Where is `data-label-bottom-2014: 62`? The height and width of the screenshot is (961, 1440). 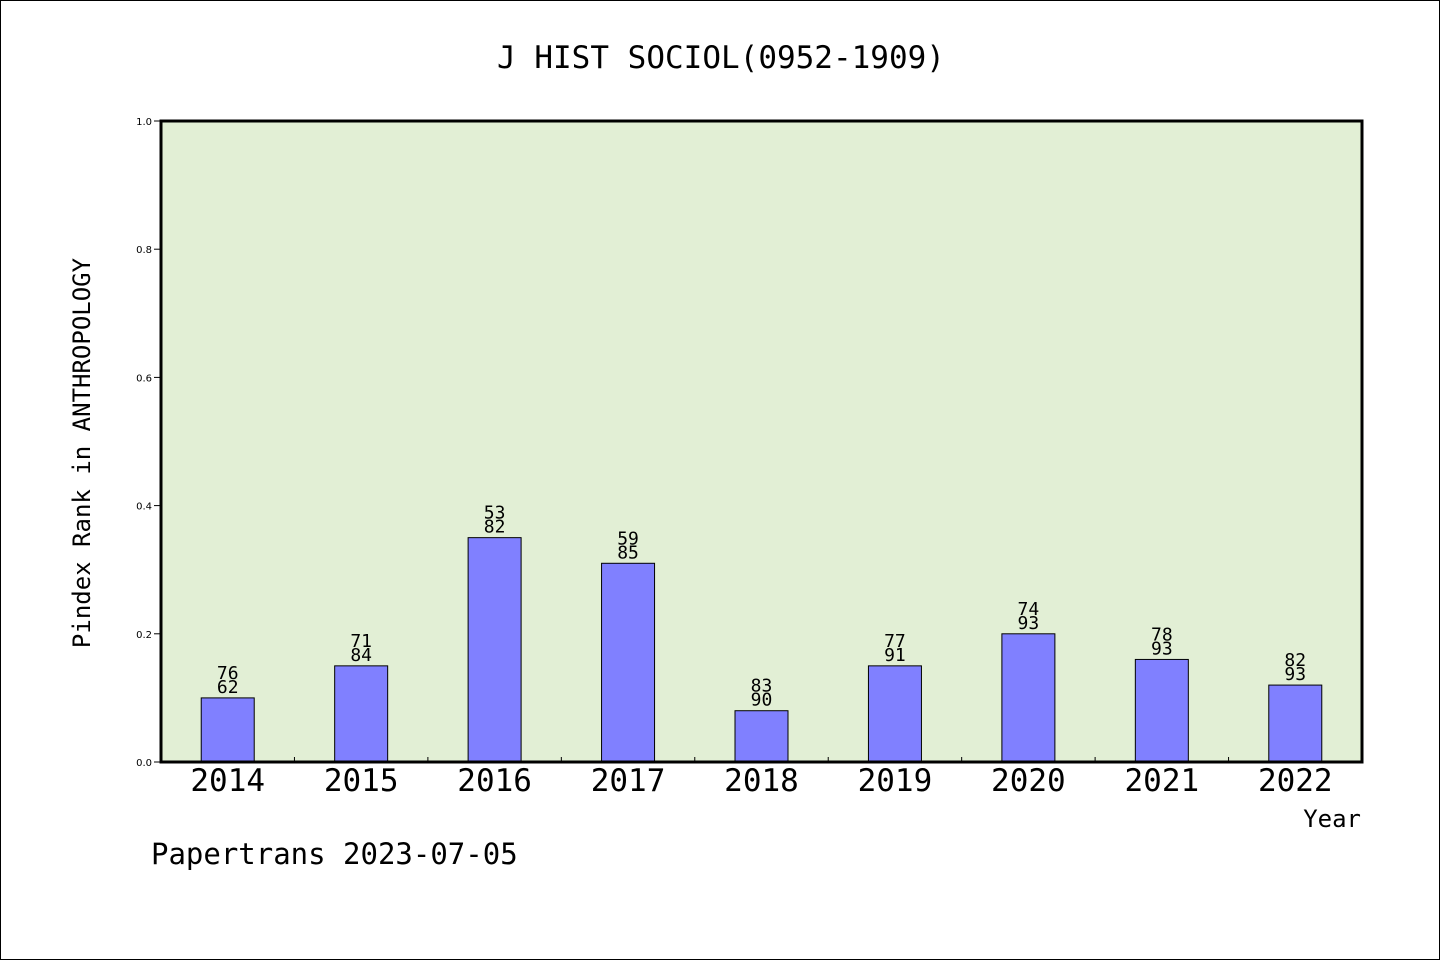 data-label-bottom-2014: 62 is located at coordinates (228, 687).